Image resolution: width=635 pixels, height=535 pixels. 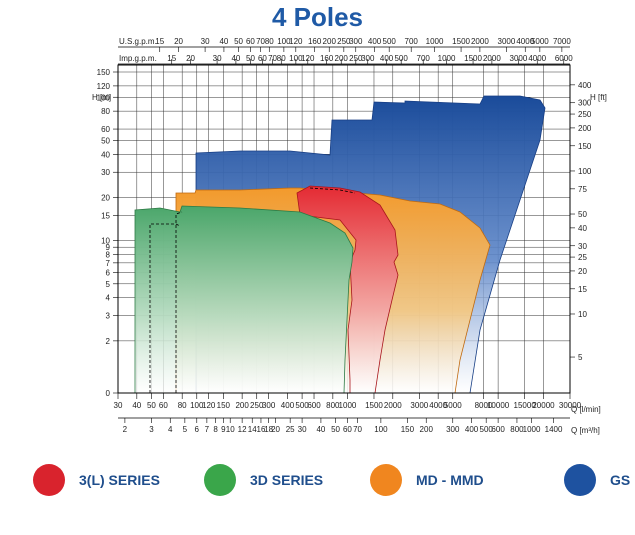 What do you see at coordinates (330, 41) in the screenshot?
I see `usgpm-tick-label: 200` at bounding box center [330, 41].